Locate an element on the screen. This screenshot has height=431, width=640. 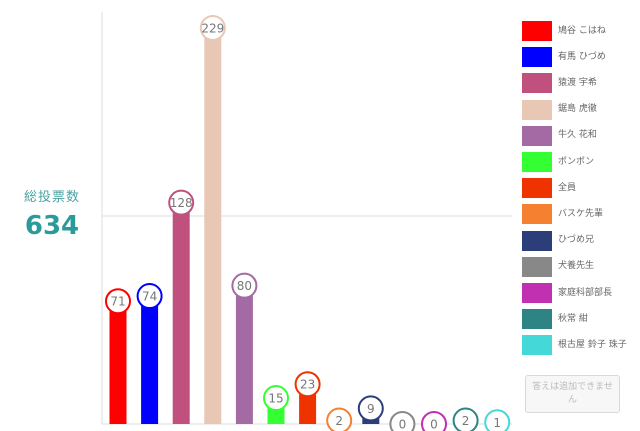
legend-item-12: 根古屋 鈴子 珠子 is located at coordinates (578, 345).